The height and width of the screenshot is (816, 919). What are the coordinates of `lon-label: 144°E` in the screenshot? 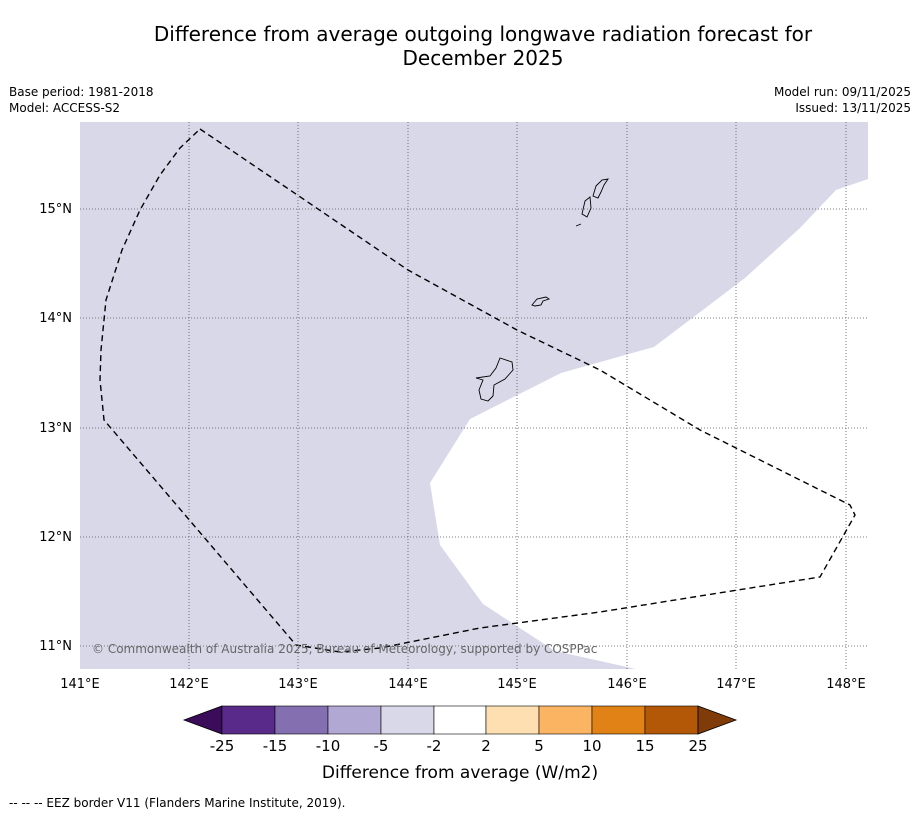 It's located at (408, 684).